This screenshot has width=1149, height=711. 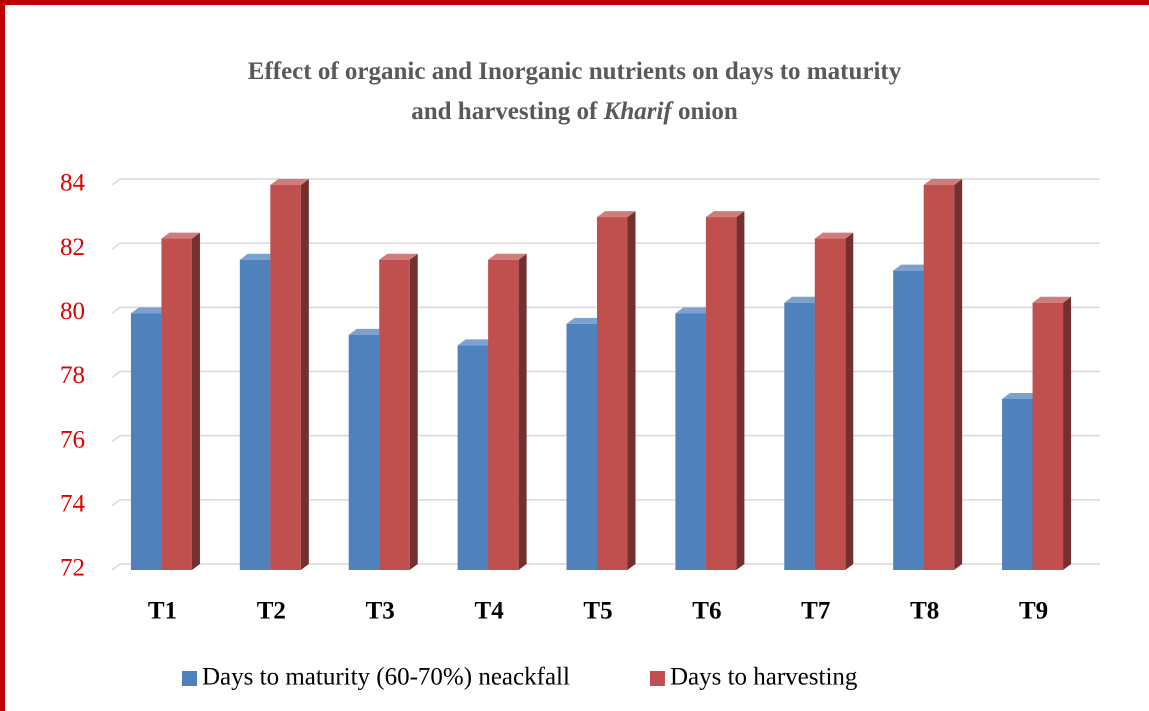 What do you see at coordinates (764, 677) in the screenshot?
I see `legend-label: Days to harvesting` at bounding box center [764, 677].